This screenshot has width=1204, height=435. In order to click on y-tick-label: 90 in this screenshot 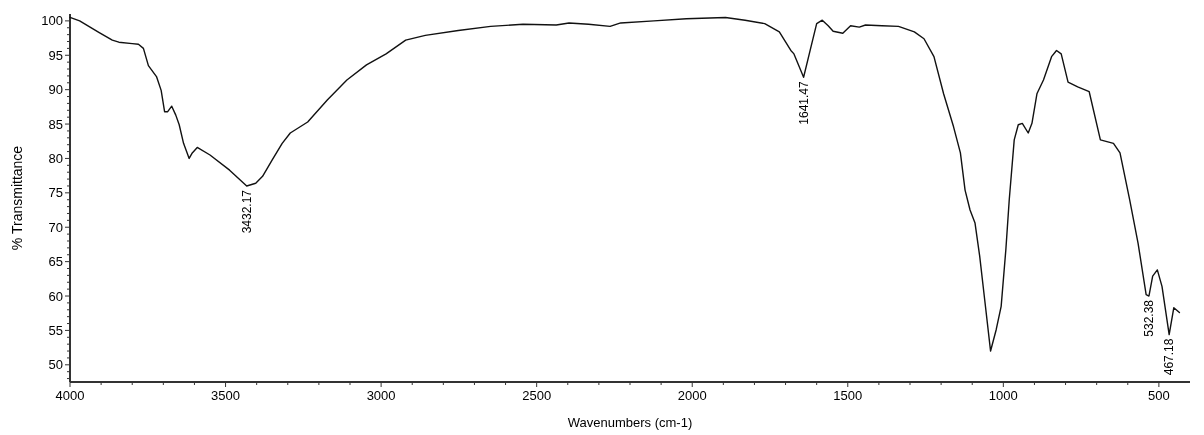, I will do `click(55, 90)`.